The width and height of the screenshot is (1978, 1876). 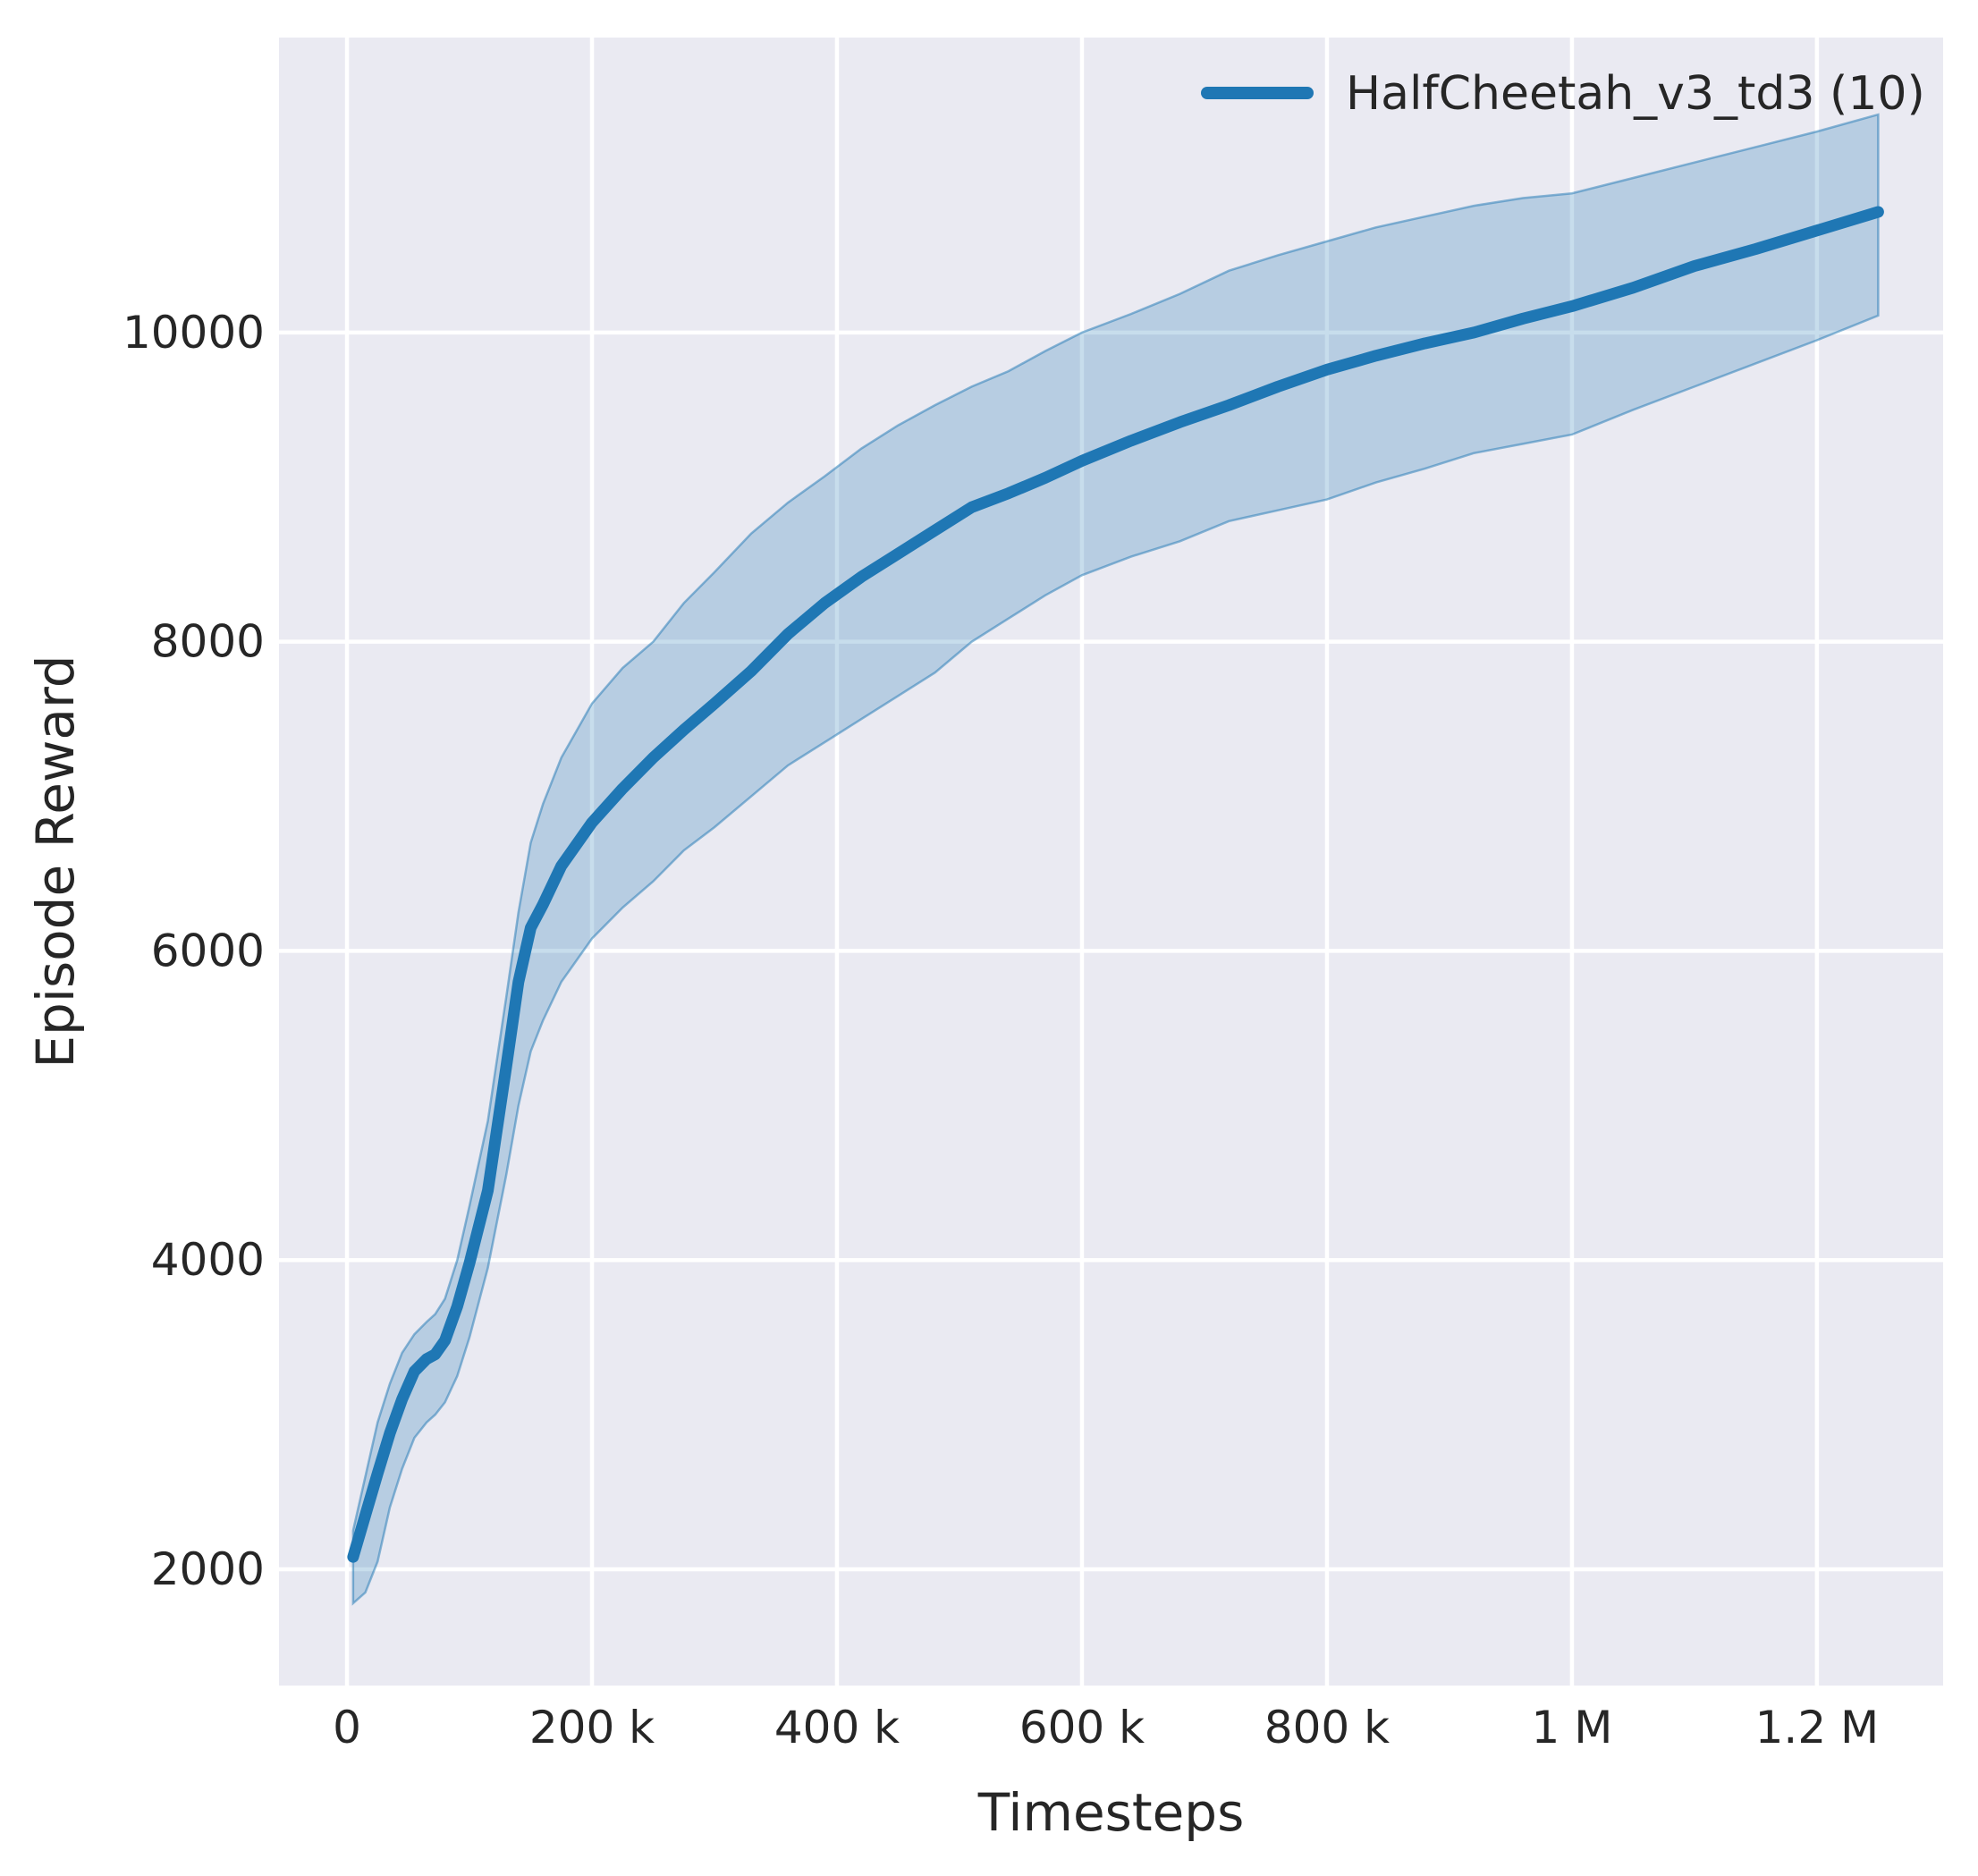 What do you see at coordinates (1082, 1727) in the screenshot?
I see `x-tick-label: 600 k` at bounding box center [1082, 1727].